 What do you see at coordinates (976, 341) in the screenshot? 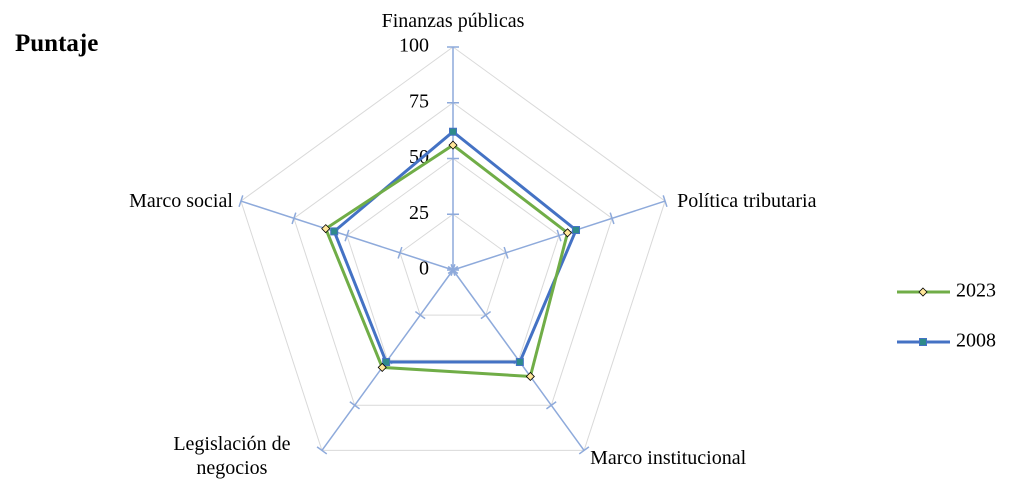
I see `legend-label: 2008` at bounding box center [976, 341].